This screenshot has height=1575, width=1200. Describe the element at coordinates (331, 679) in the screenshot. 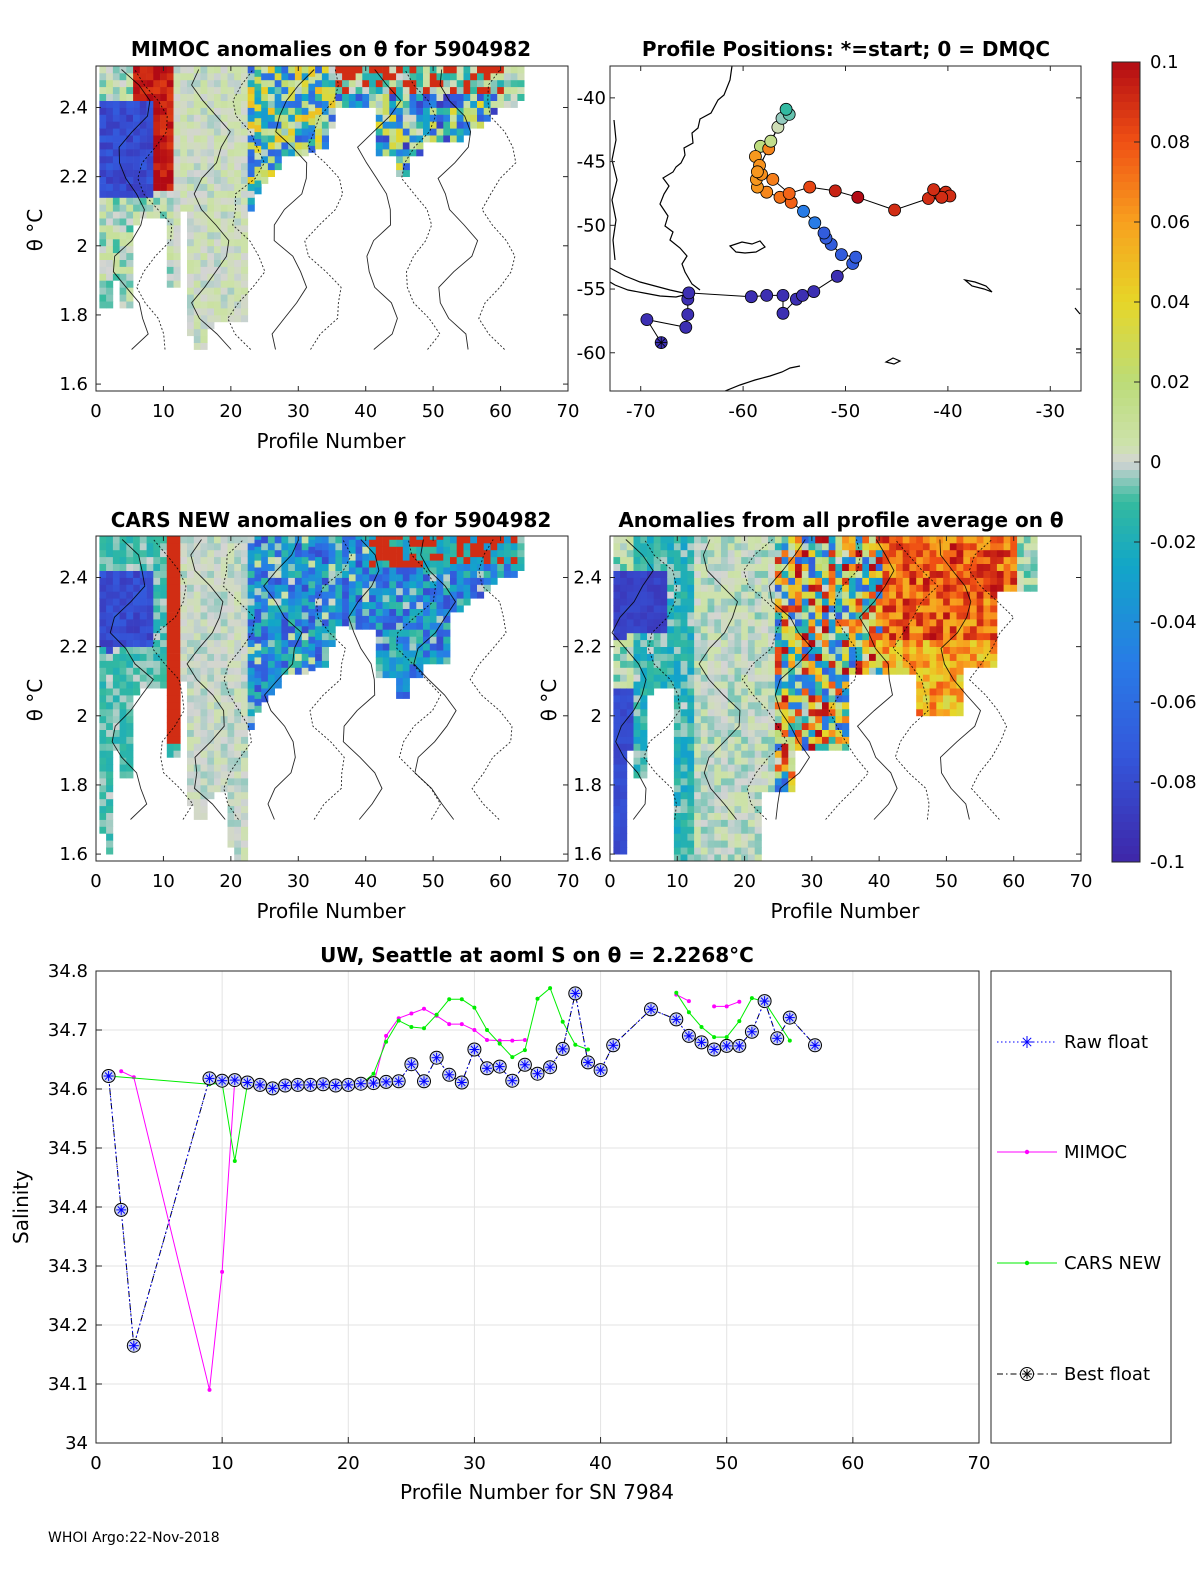

I see `contour-line` at that location.